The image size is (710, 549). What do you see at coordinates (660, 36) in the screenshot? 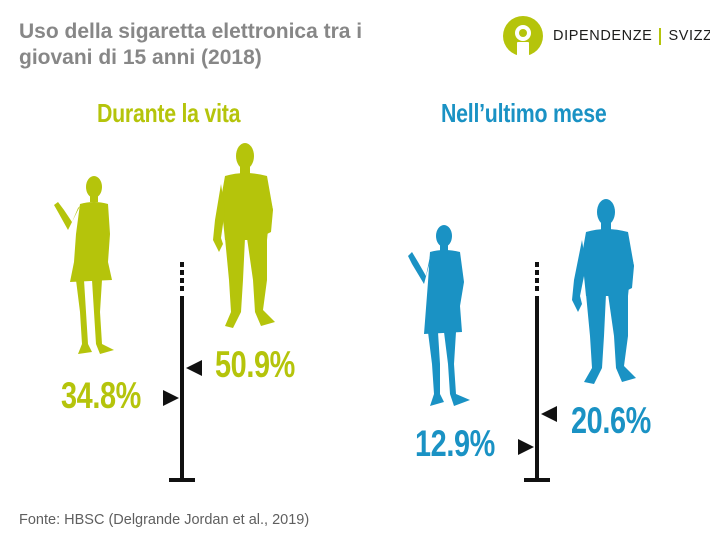
I see `logo-separator` at bounding box center [660, 36].